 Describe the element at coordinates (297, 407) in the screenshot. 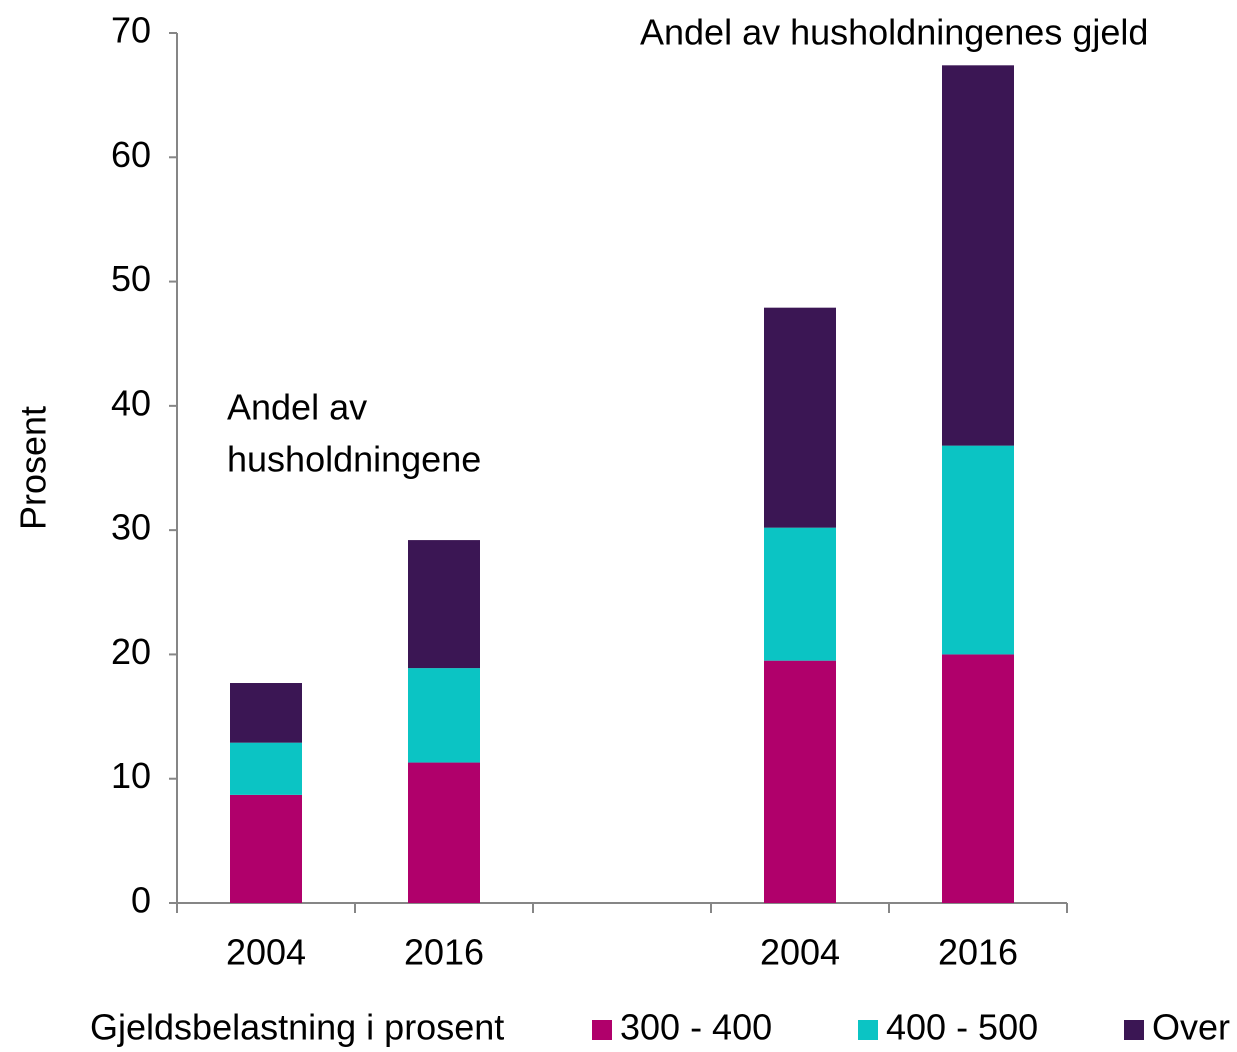

I see `annotation: Andel av` at that location.